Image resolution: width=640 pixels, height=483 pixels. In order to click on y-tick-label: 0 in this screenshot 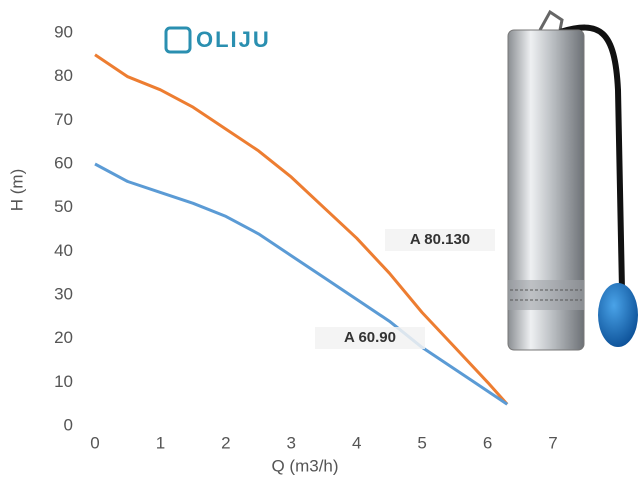, I will do `click(68, 424)`.